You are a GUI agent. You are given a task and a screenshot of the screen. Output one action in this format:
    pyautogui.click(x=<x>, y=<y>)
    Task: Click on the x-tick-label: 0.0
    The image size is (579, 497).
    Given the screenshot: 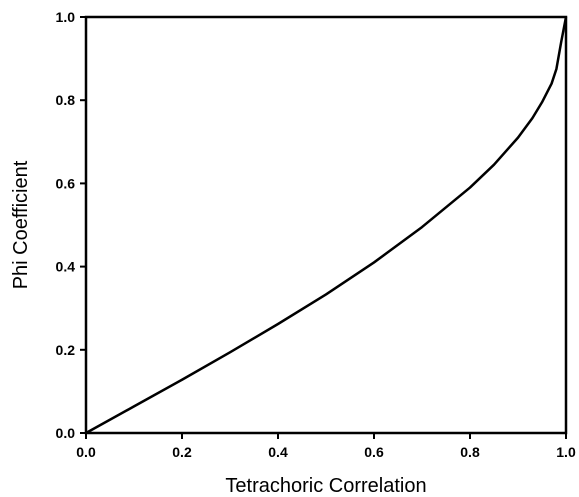 What is the action you would take?
    pyautogui.click(x=86, y=452)
    